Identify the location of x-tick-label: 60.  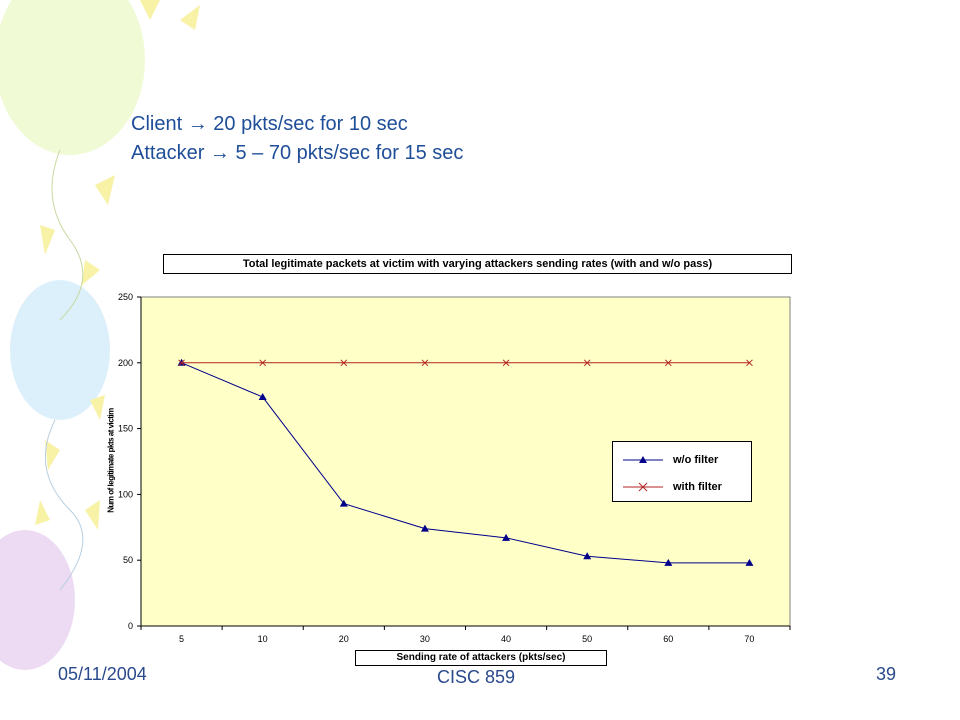
(668, 639).